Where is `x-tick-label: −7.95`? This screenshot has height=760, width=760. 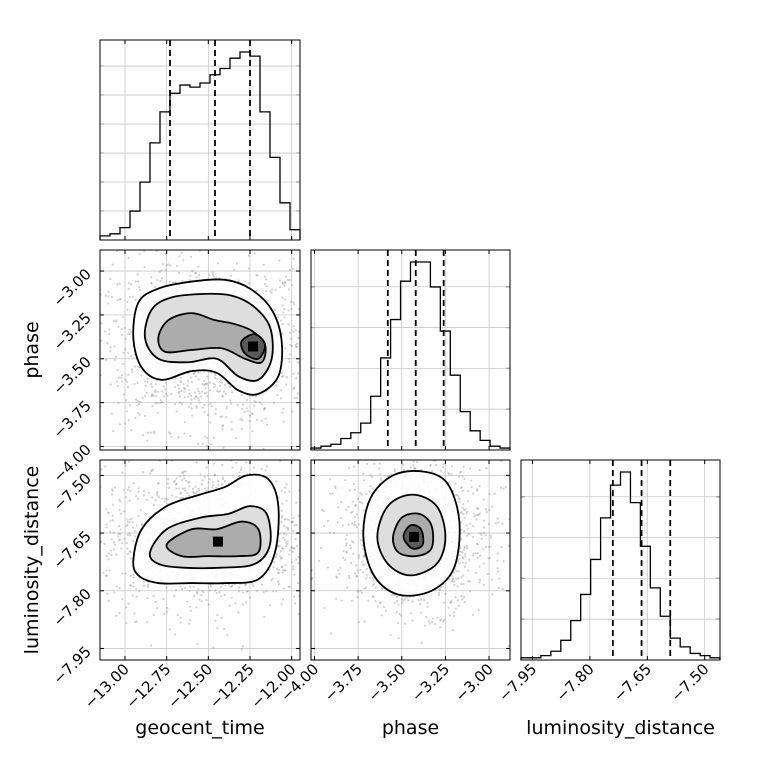 x-tick-label: −7.95 is located at coordinates (517, 682).